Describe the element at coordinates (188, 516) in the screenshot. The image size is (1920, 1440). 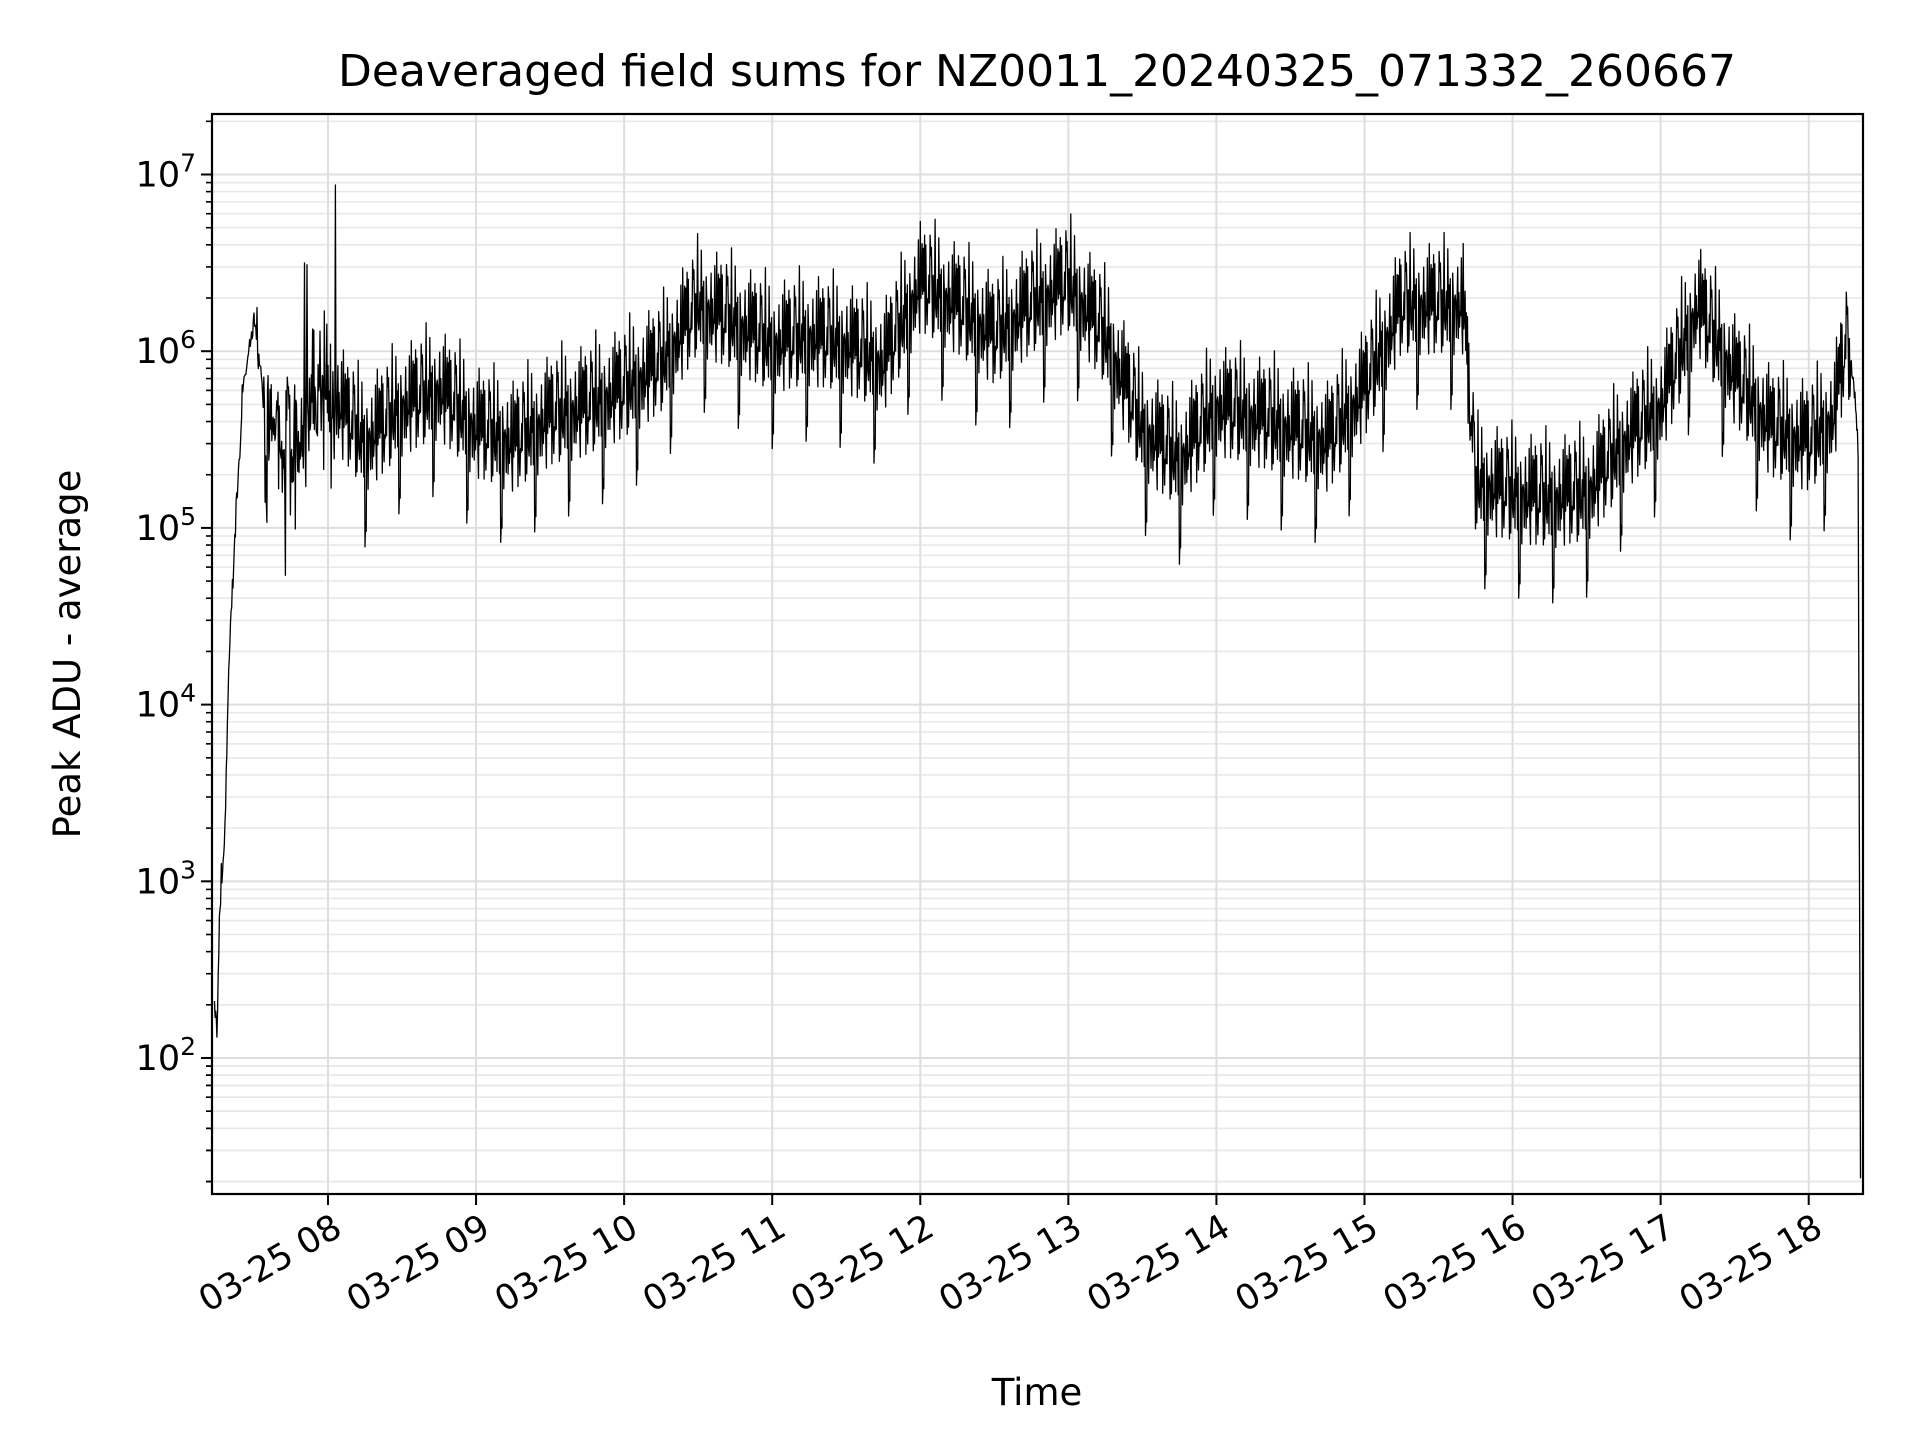
I see `y-tick-exponent: 5` at that location.